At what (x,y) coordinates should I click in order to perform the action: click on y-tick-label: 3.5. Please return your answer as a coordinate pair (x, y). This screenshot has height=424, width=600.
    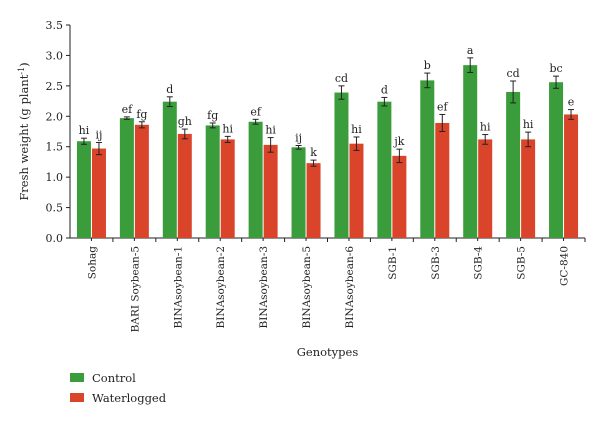
    Looking at the image, I should click on (55, 25).